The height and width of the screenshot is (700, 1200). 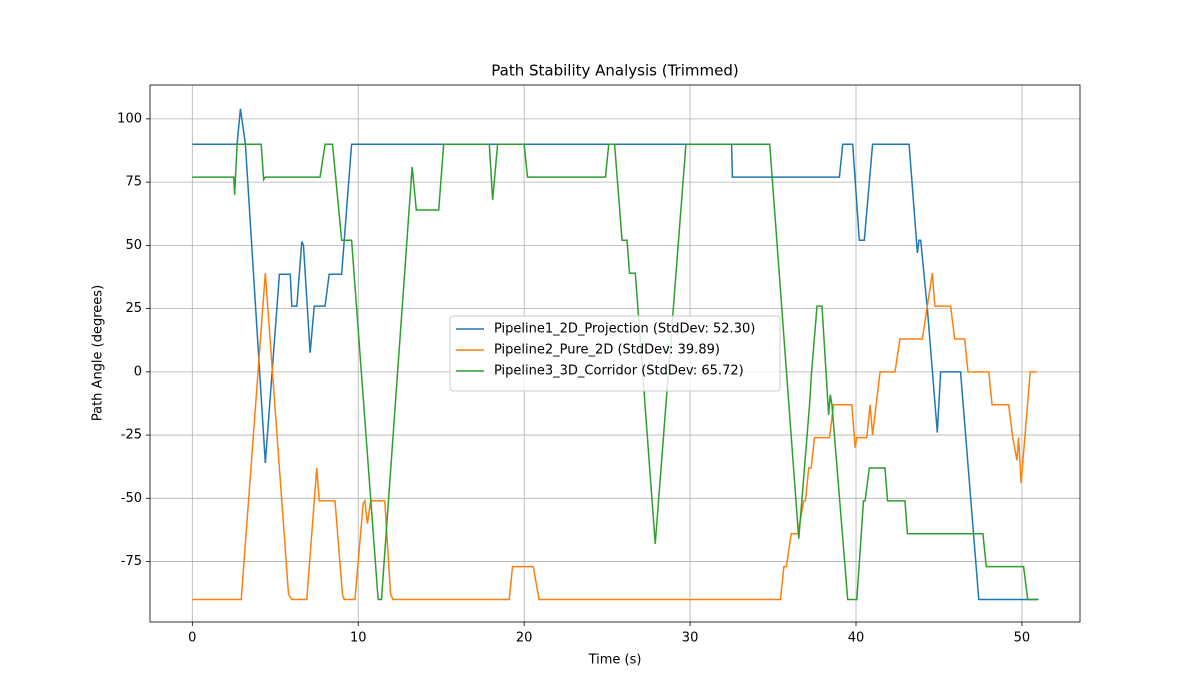 What do you see at coordinates (615, 660) in the screenshot?
I see `x-axis-label: Time (s)` at bounding box center [615, 660].